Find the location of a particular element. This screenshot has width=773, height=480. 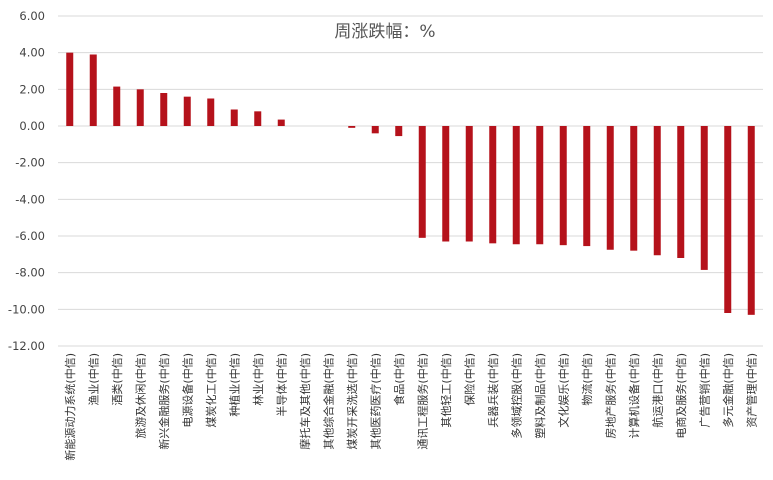

y-tick-label: -2.00 is located at coordinates (30, 163).